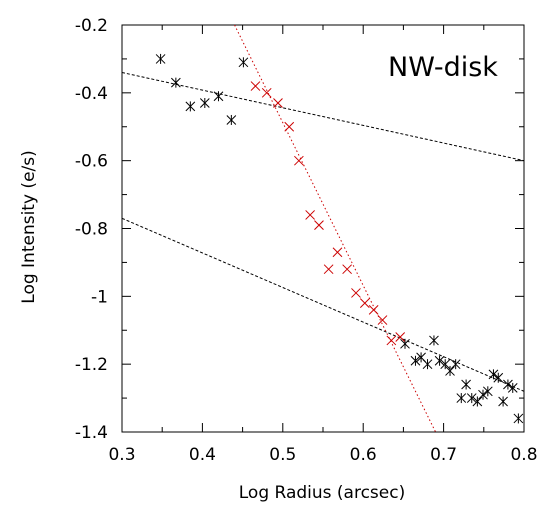  Describe the element at coordinates (443, 455) in the screenshot. I see `x-tick-label: 0.7` at that location.